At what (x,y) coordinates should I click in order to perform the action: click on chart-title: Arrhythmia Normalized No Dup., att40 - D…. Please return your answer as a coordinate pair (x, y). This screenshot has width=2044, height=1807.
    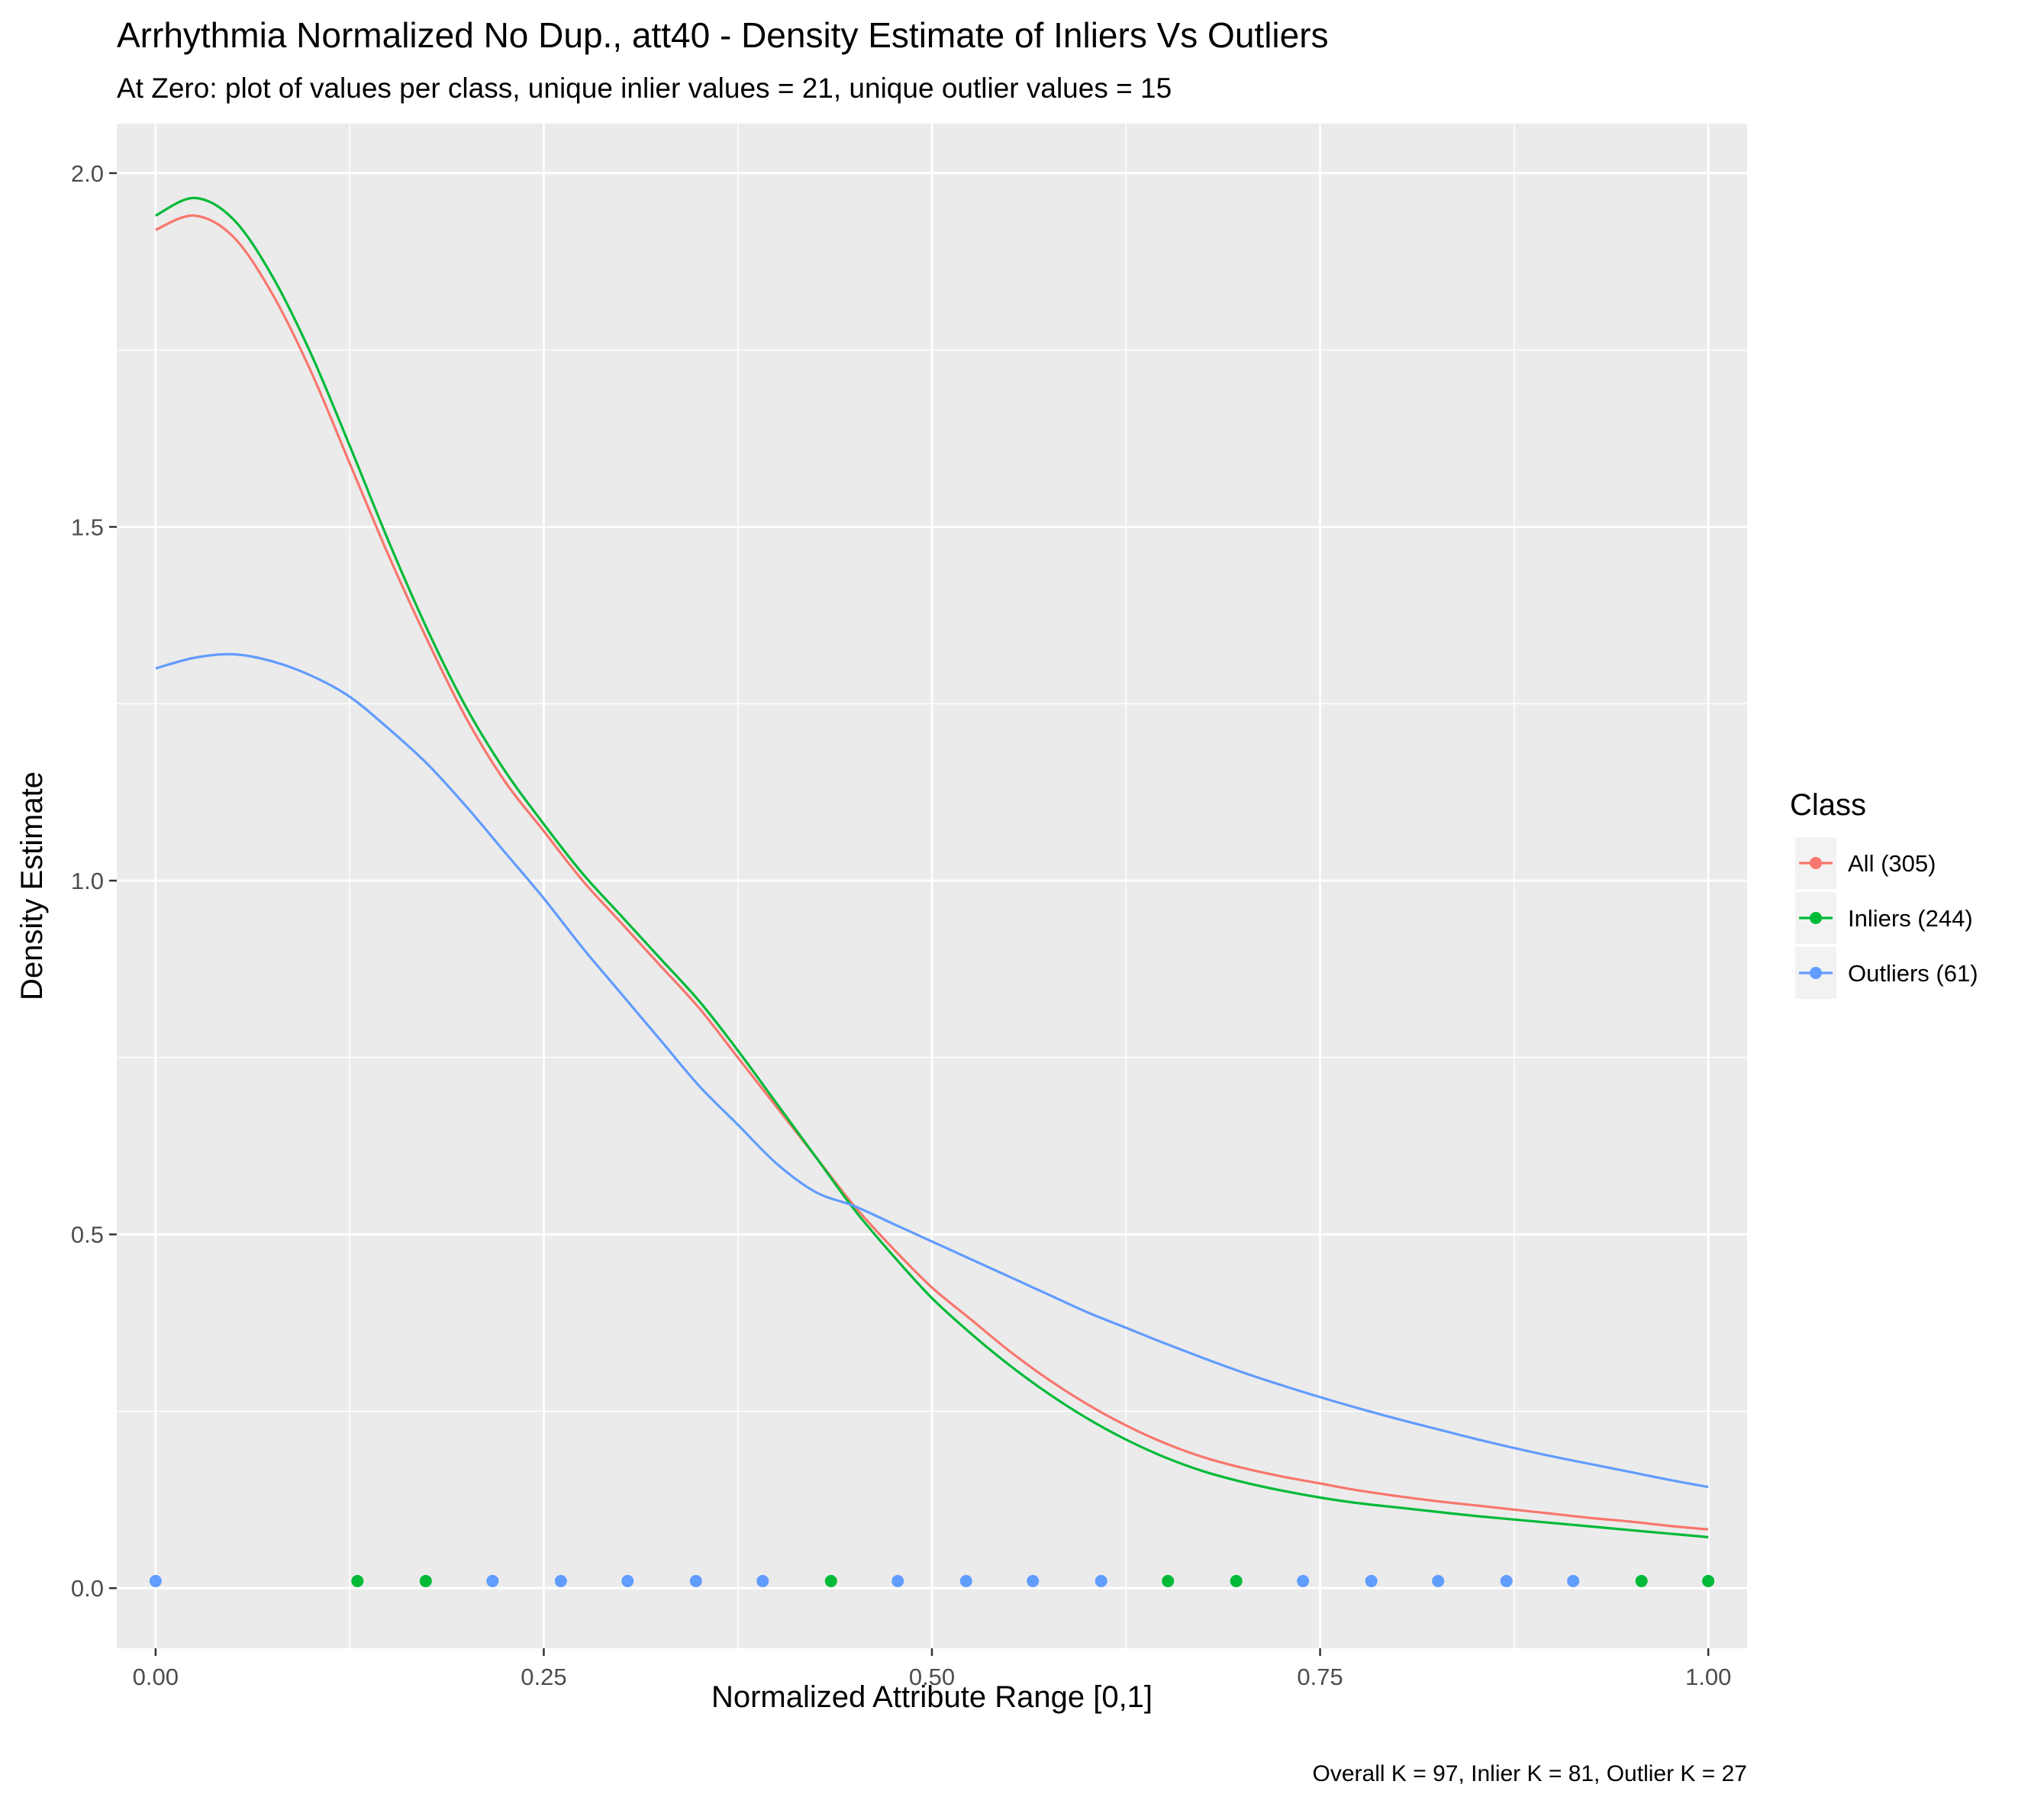
    Looking at the image, I should click on (723, 35).